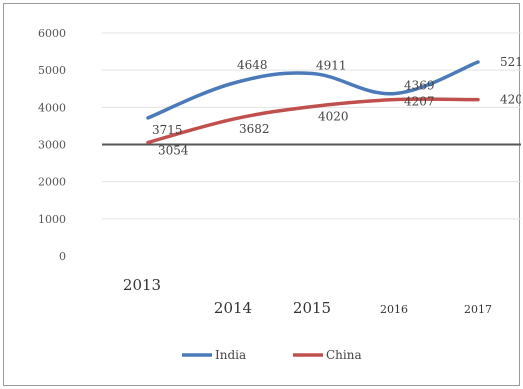 This screenshot has height=389, width=523. I want to click on data-label: 420, so click(510, 100).